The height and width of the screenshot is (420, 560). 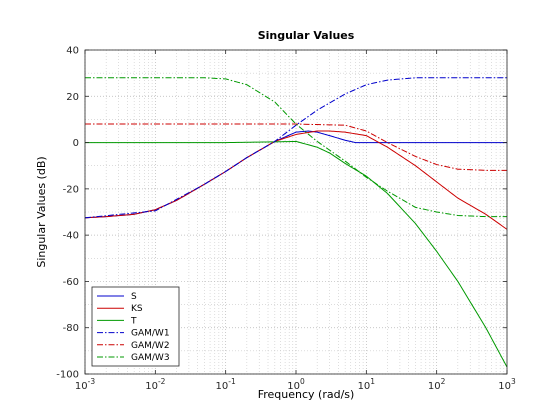 I want to click on legend-label: KS, so click(x=137, y=309).